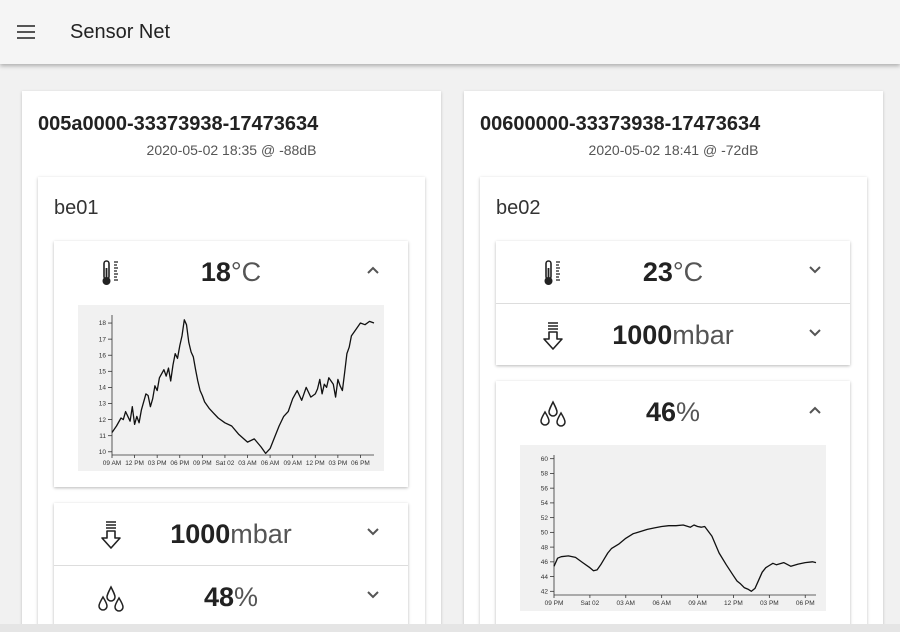 This screenshot has width=900, height=632. What do you see at coordinates (103, 323) in the screenshot?
I see `y-tick-label: 18` at bounding box center [103, 323].